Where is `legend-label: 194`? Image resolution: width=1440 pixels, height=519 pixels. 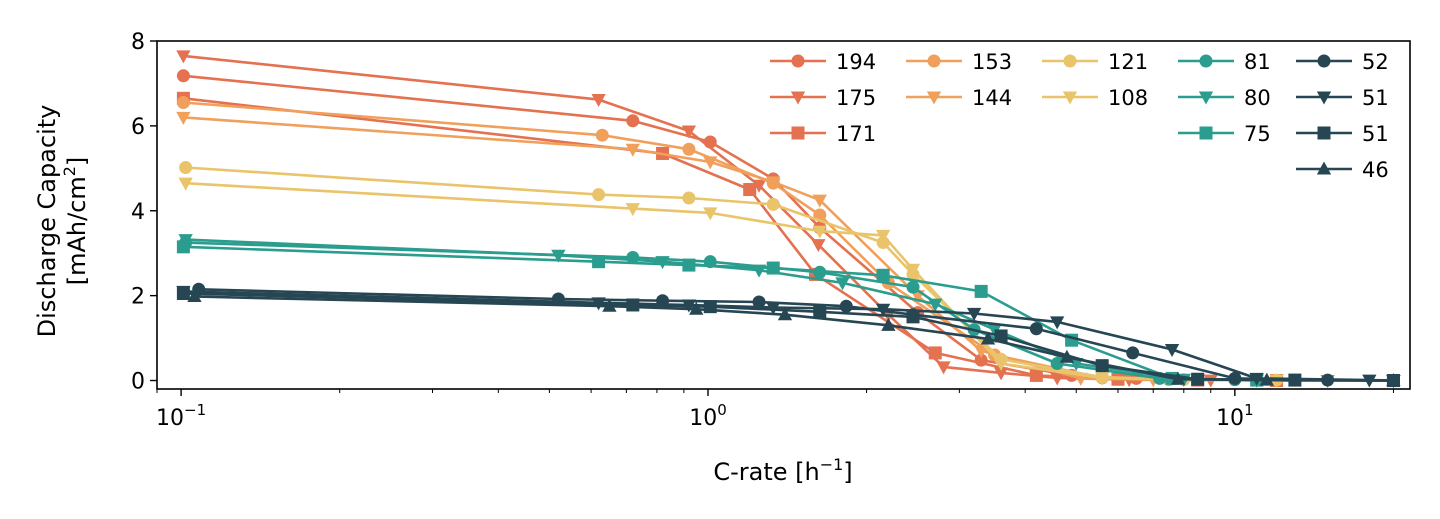
legend-label: 194 is located at coordinates (856, 62).